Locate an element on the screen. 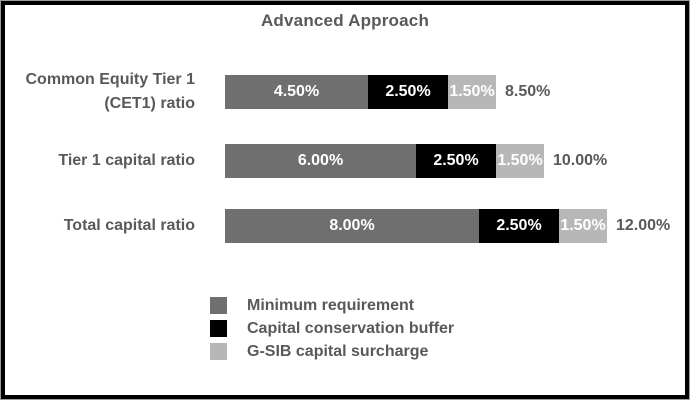  stacked-bar: 4.50% 2.50% 1.50% is located at coordinates (360, 92).